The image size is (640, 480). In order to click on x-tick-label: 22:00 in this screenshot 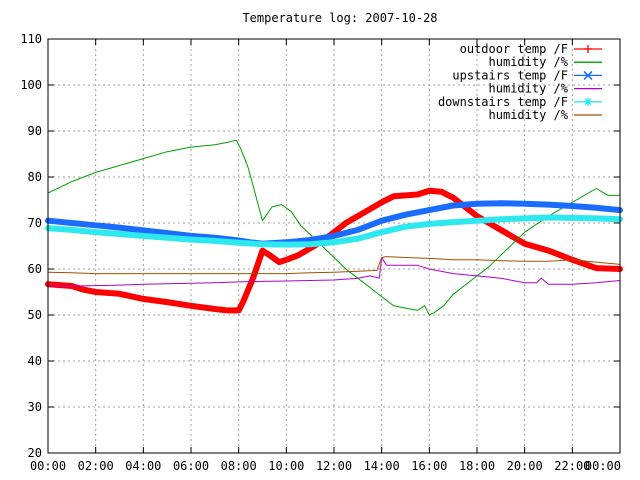, I will do `click(572, 466)`.